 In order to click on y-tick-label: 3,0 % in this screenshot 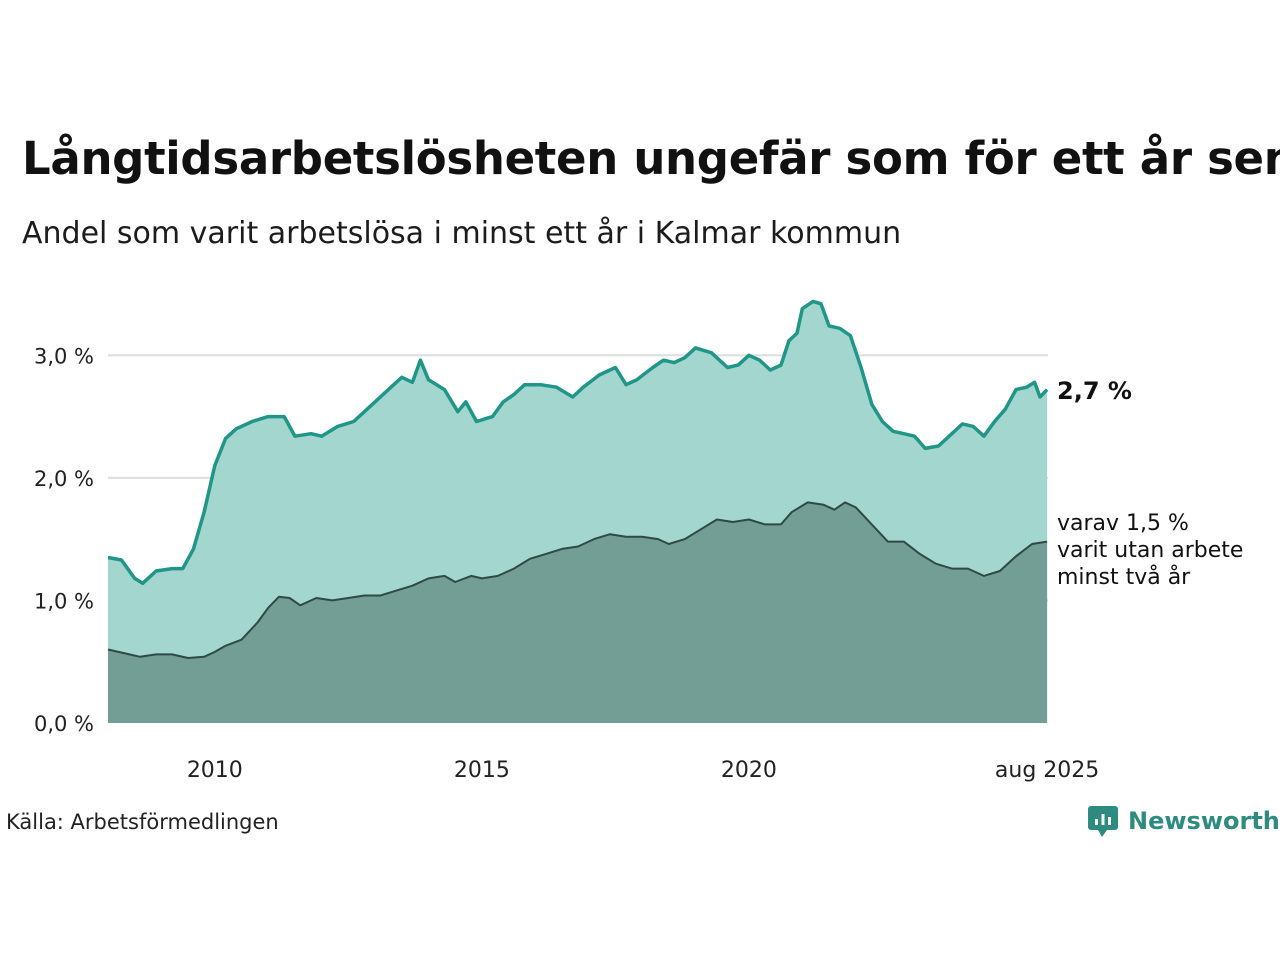, I will do `click(64, 356)`.